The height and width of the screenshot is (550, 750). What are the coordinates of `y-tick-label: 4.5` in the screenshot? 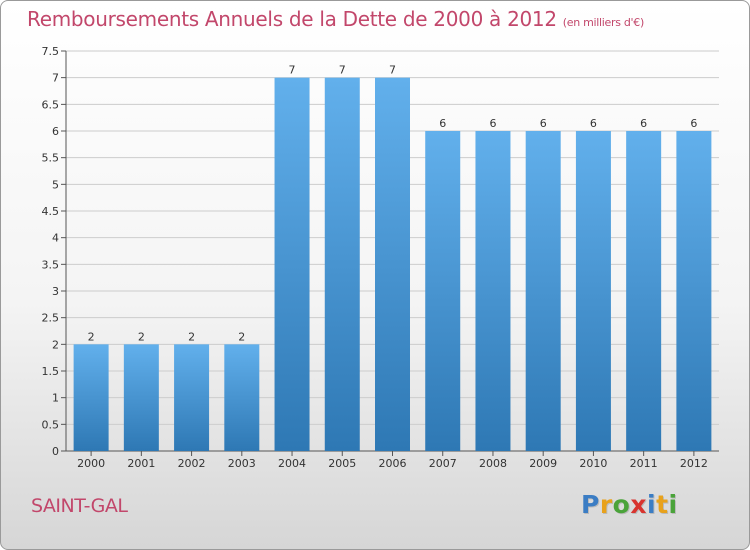 It's located at (51, 211).